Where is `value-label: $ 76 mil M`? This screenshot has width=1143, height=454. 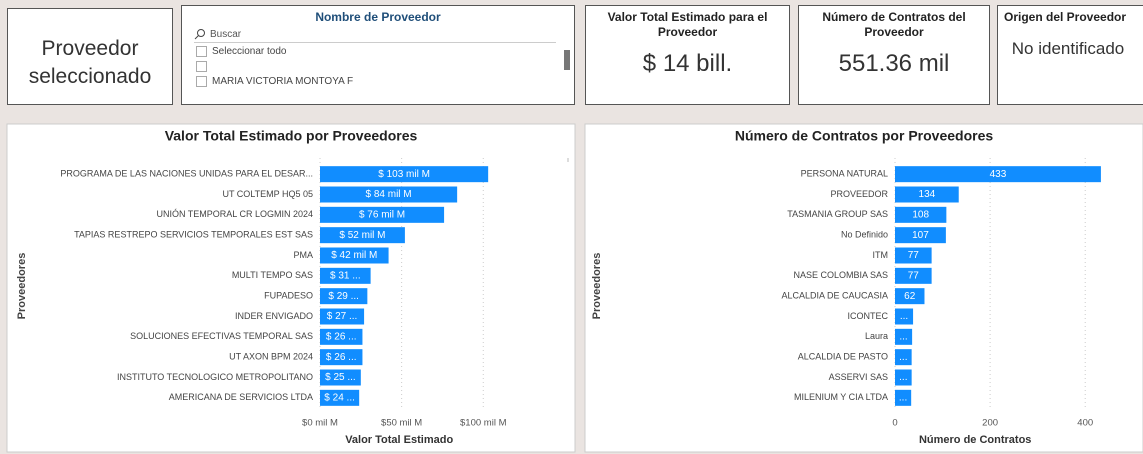
value-label: $ 76 mil M is located at coordinates (382, 214).